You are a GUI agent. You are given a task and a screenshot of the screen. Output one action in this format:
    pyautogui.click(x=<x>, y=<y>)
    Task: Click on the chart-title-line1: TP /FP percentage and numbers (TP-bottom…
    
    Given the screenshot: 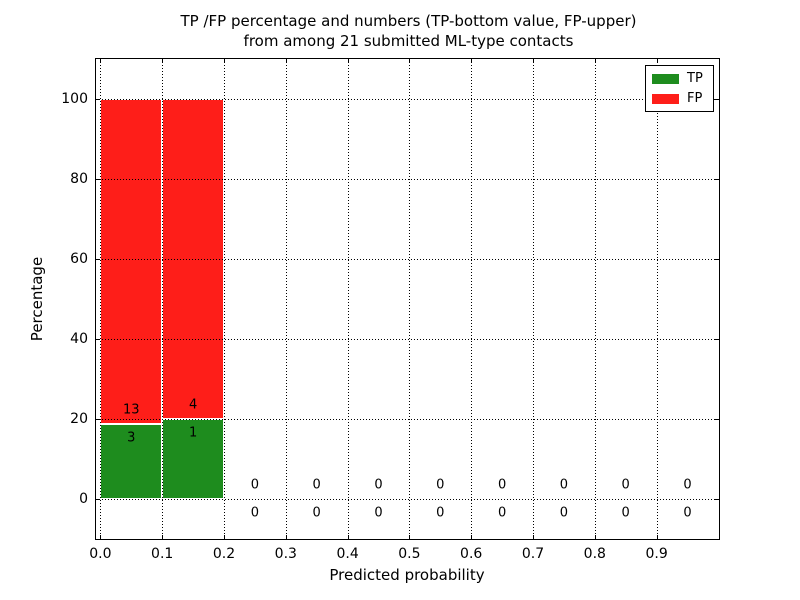 What is the action you would take?
    pyautogui.click(x=408, y=21)
    